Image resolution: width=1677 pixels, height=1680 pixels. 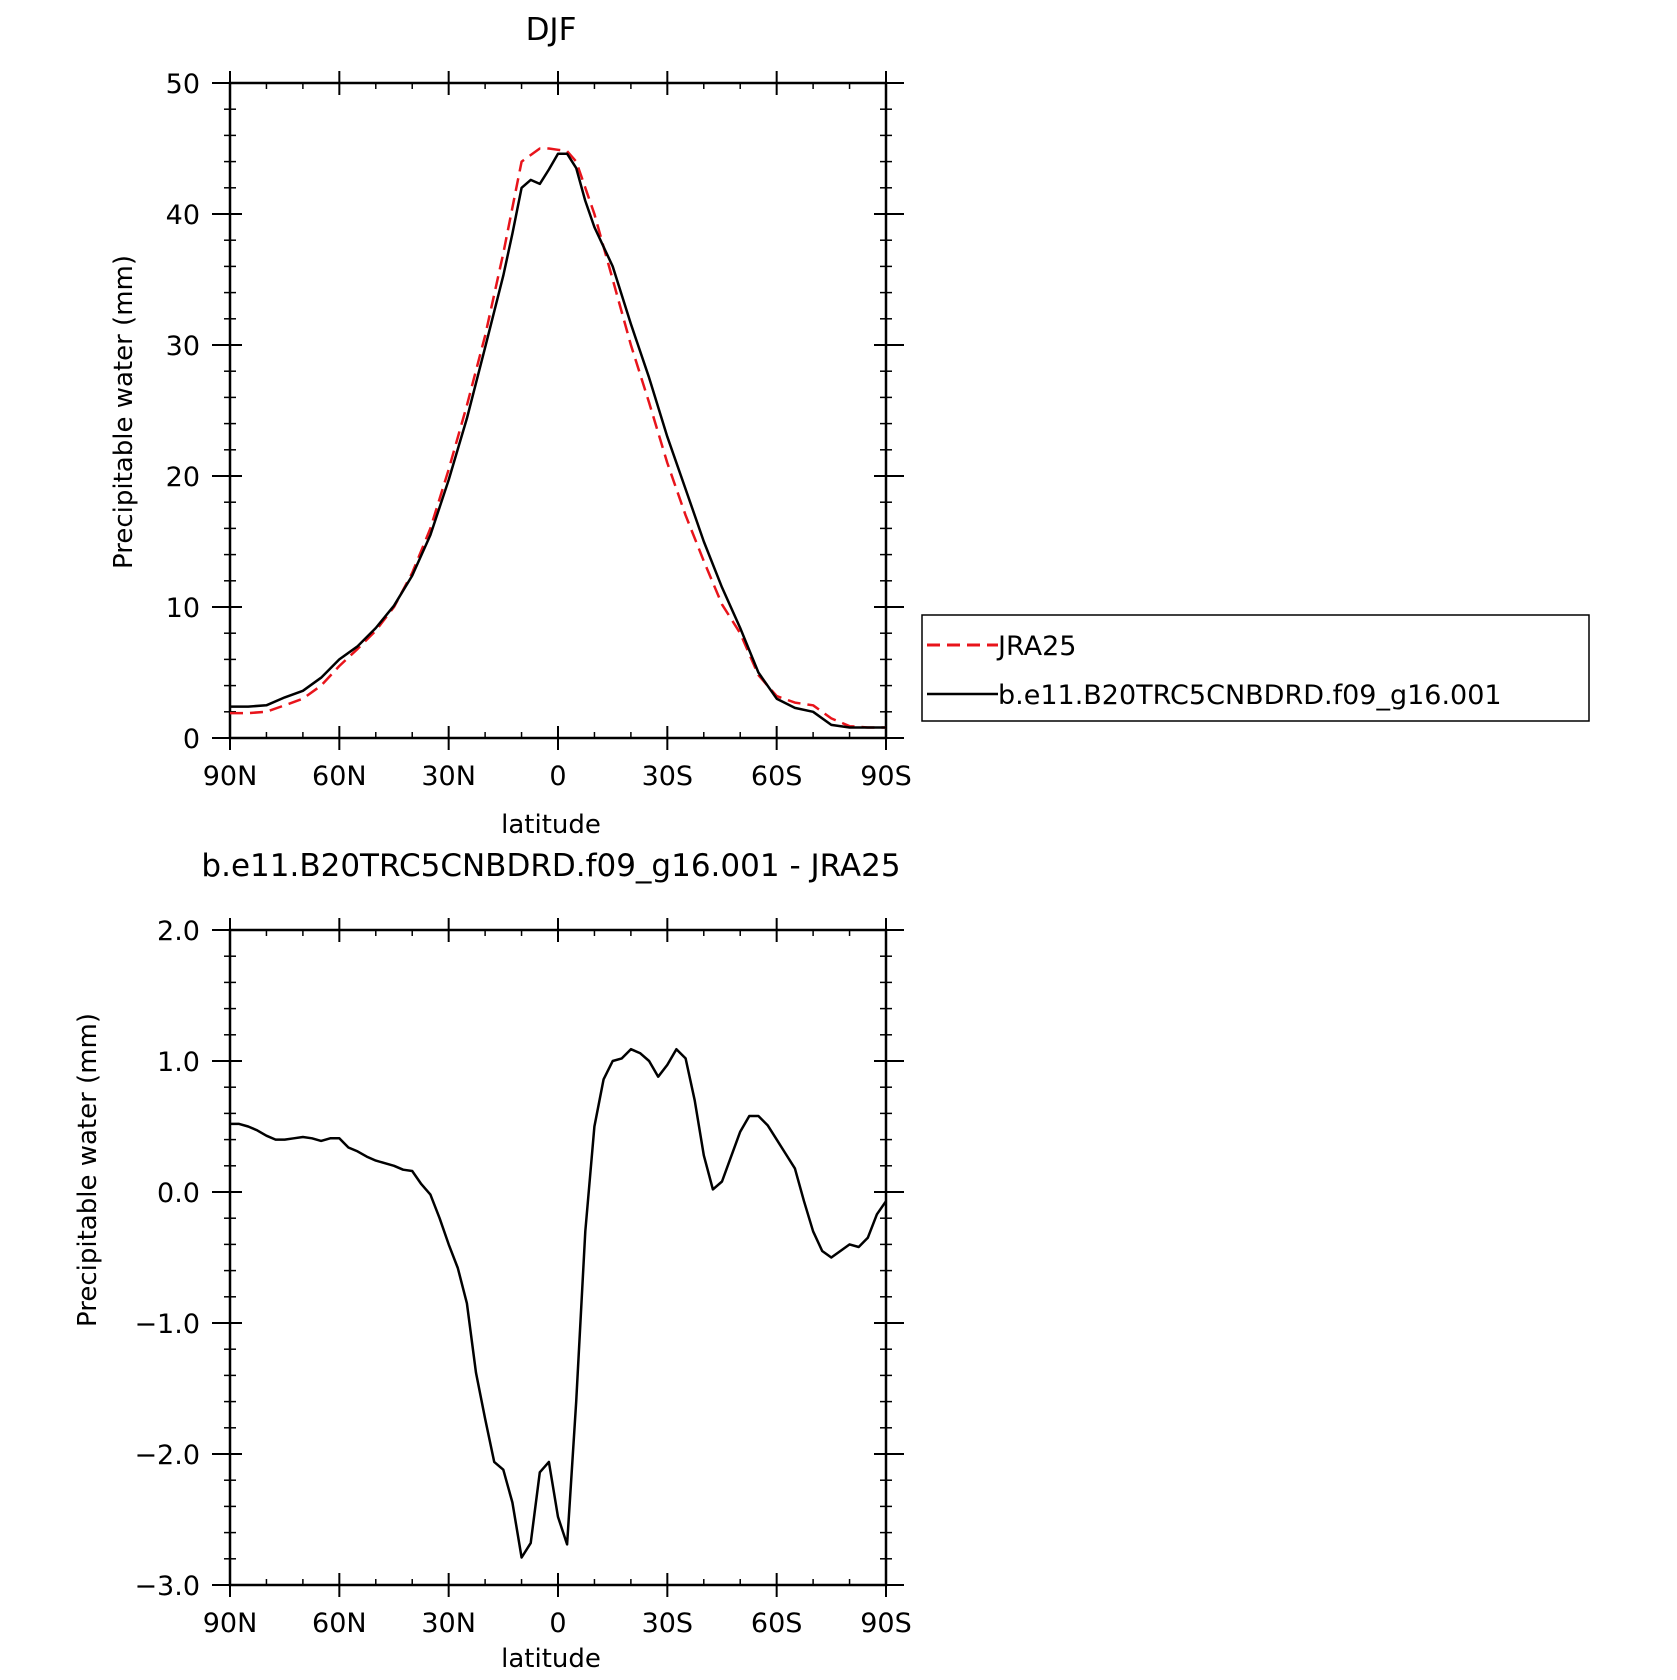 What do you see at coordinates (339, 1623) in the screenshot?
I see `bottom-x-tick-label: 60N` at bounding box center [339, 1623].